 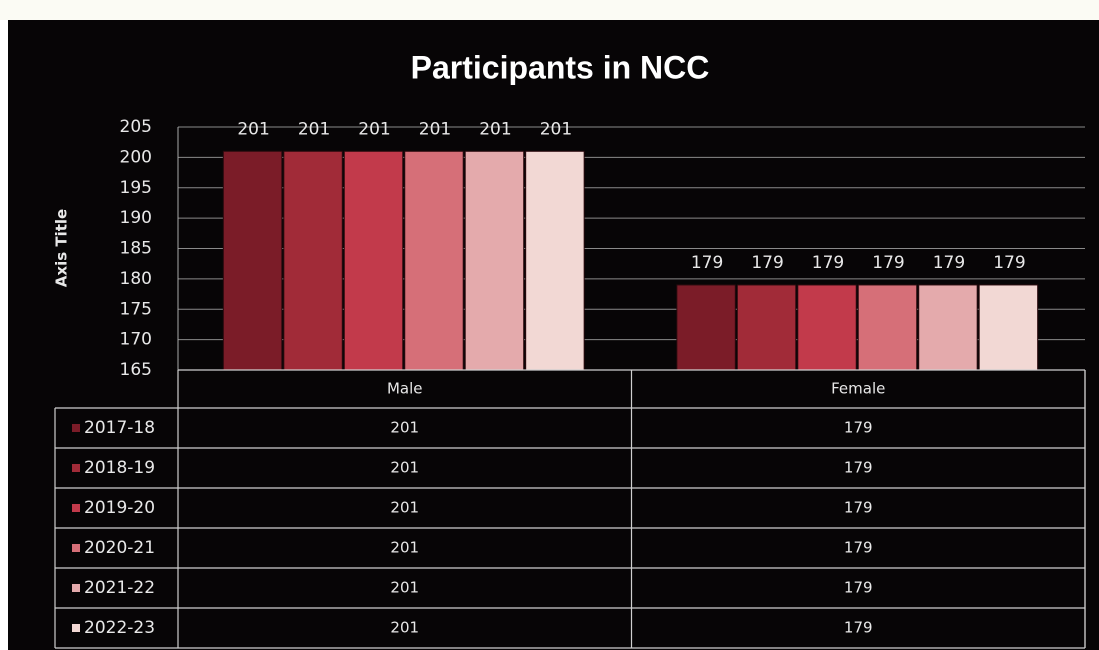 What do you see at coordinates (119, 548) in the screenshot?
I see `legend-label: 2020-21` at bounding box center [119, 548].